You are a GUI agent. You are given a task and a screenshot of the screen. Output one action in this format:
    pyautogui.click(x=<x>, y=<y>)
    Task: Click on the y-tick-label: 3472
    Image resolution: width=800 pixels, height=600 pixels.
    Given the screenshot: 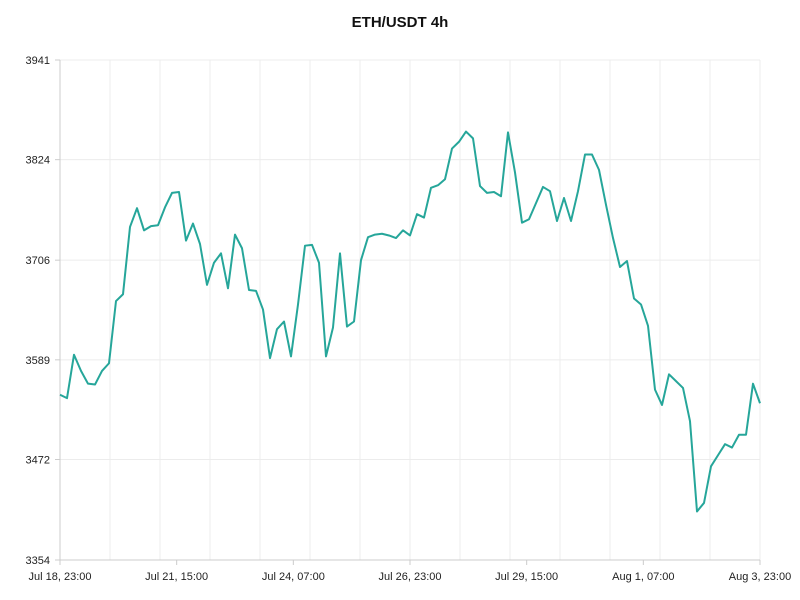 What is the action you would take?
    pyautogui.click(x=38, y=460)
    